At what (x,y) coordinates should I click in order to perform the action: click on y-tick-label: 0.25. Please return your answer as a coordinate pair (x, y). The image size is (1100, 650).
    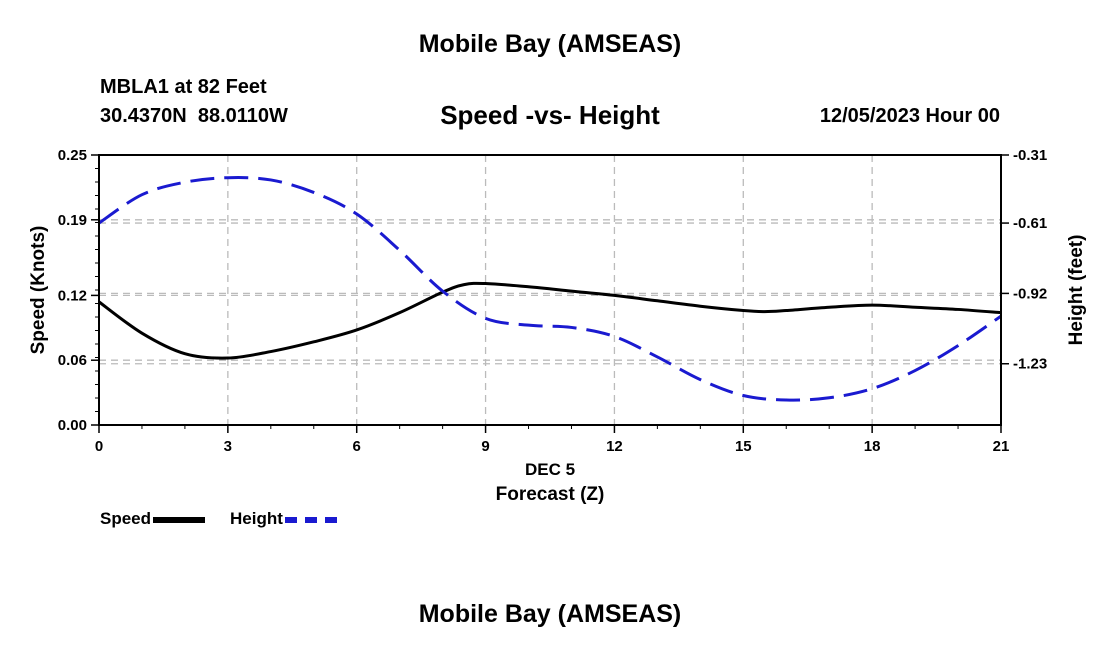
    Looking at the image, I should click on (72, 155).